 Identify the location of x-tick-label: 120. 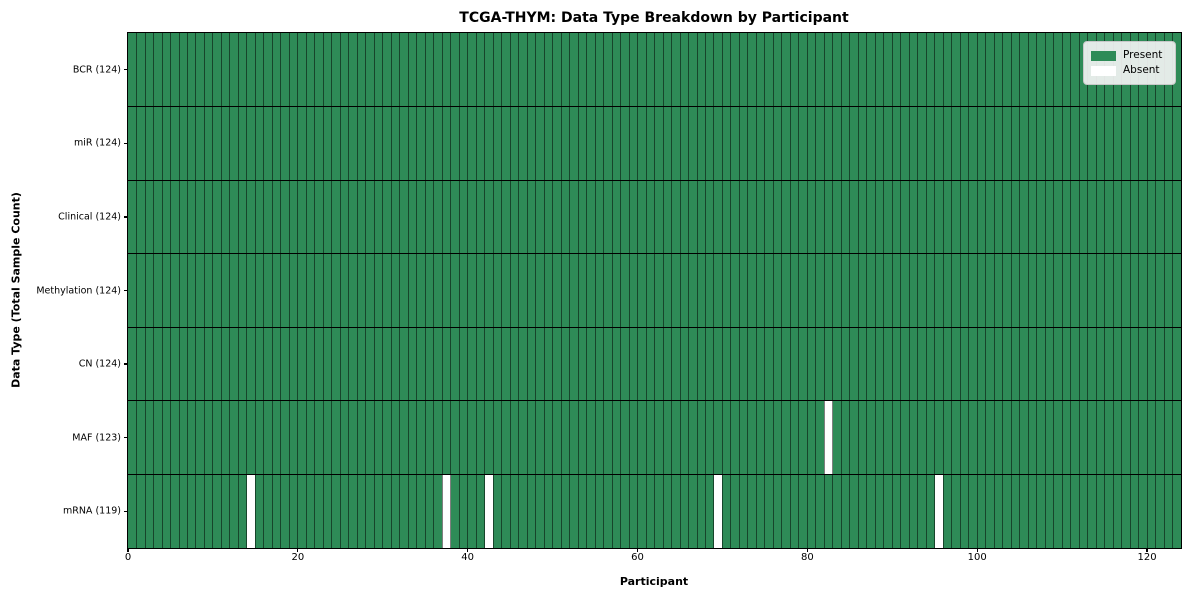
(1147, 557).